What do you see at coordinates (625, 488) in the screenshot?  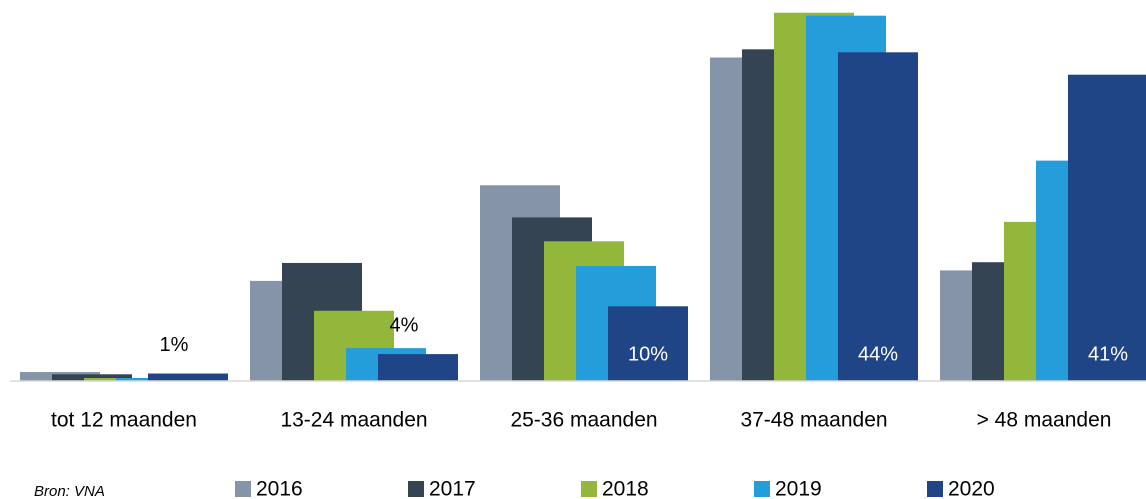 I see `legend-label: 2018` at bounding box center [625, 488].